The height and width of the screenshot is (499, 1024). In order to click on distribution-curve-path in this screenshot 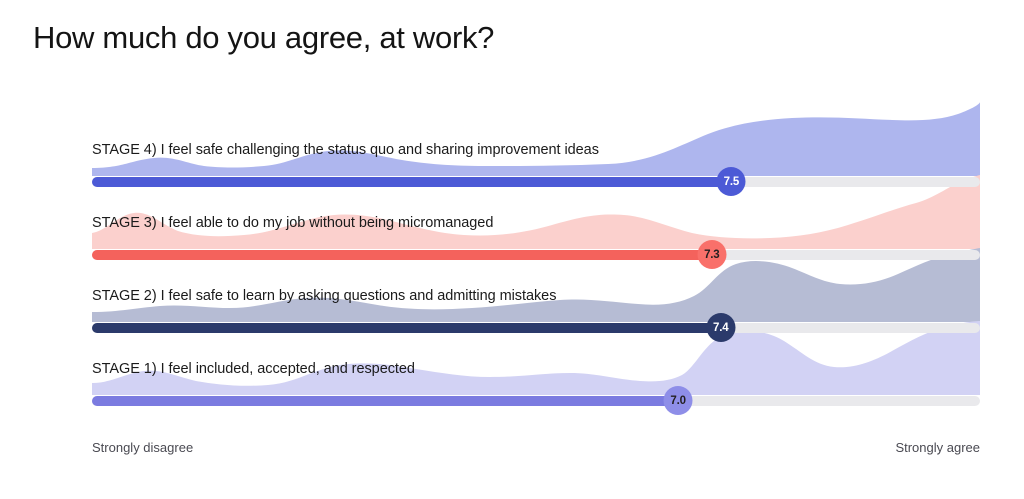, I will do `click(536, 139)`.